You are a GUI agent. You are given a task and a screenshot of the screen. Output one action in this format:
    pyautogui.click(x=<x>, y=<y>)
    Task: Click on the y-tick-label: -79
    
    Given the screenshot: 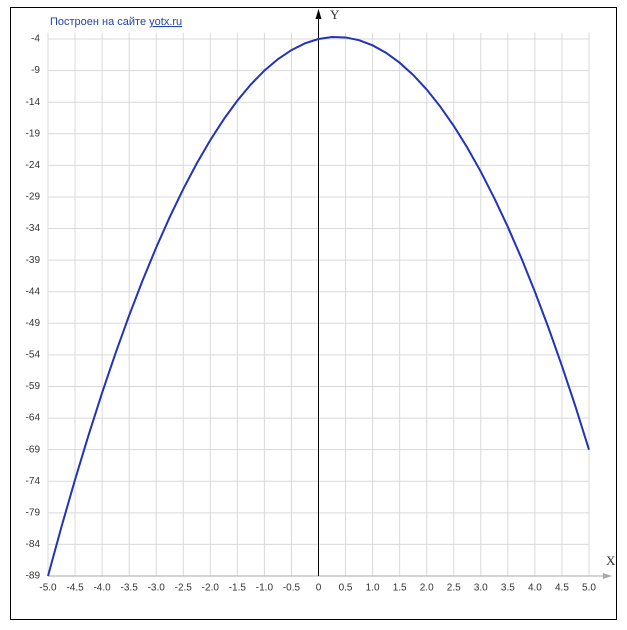 What is the action you would take?
    pyautogui.click(x=33, y=512)
    